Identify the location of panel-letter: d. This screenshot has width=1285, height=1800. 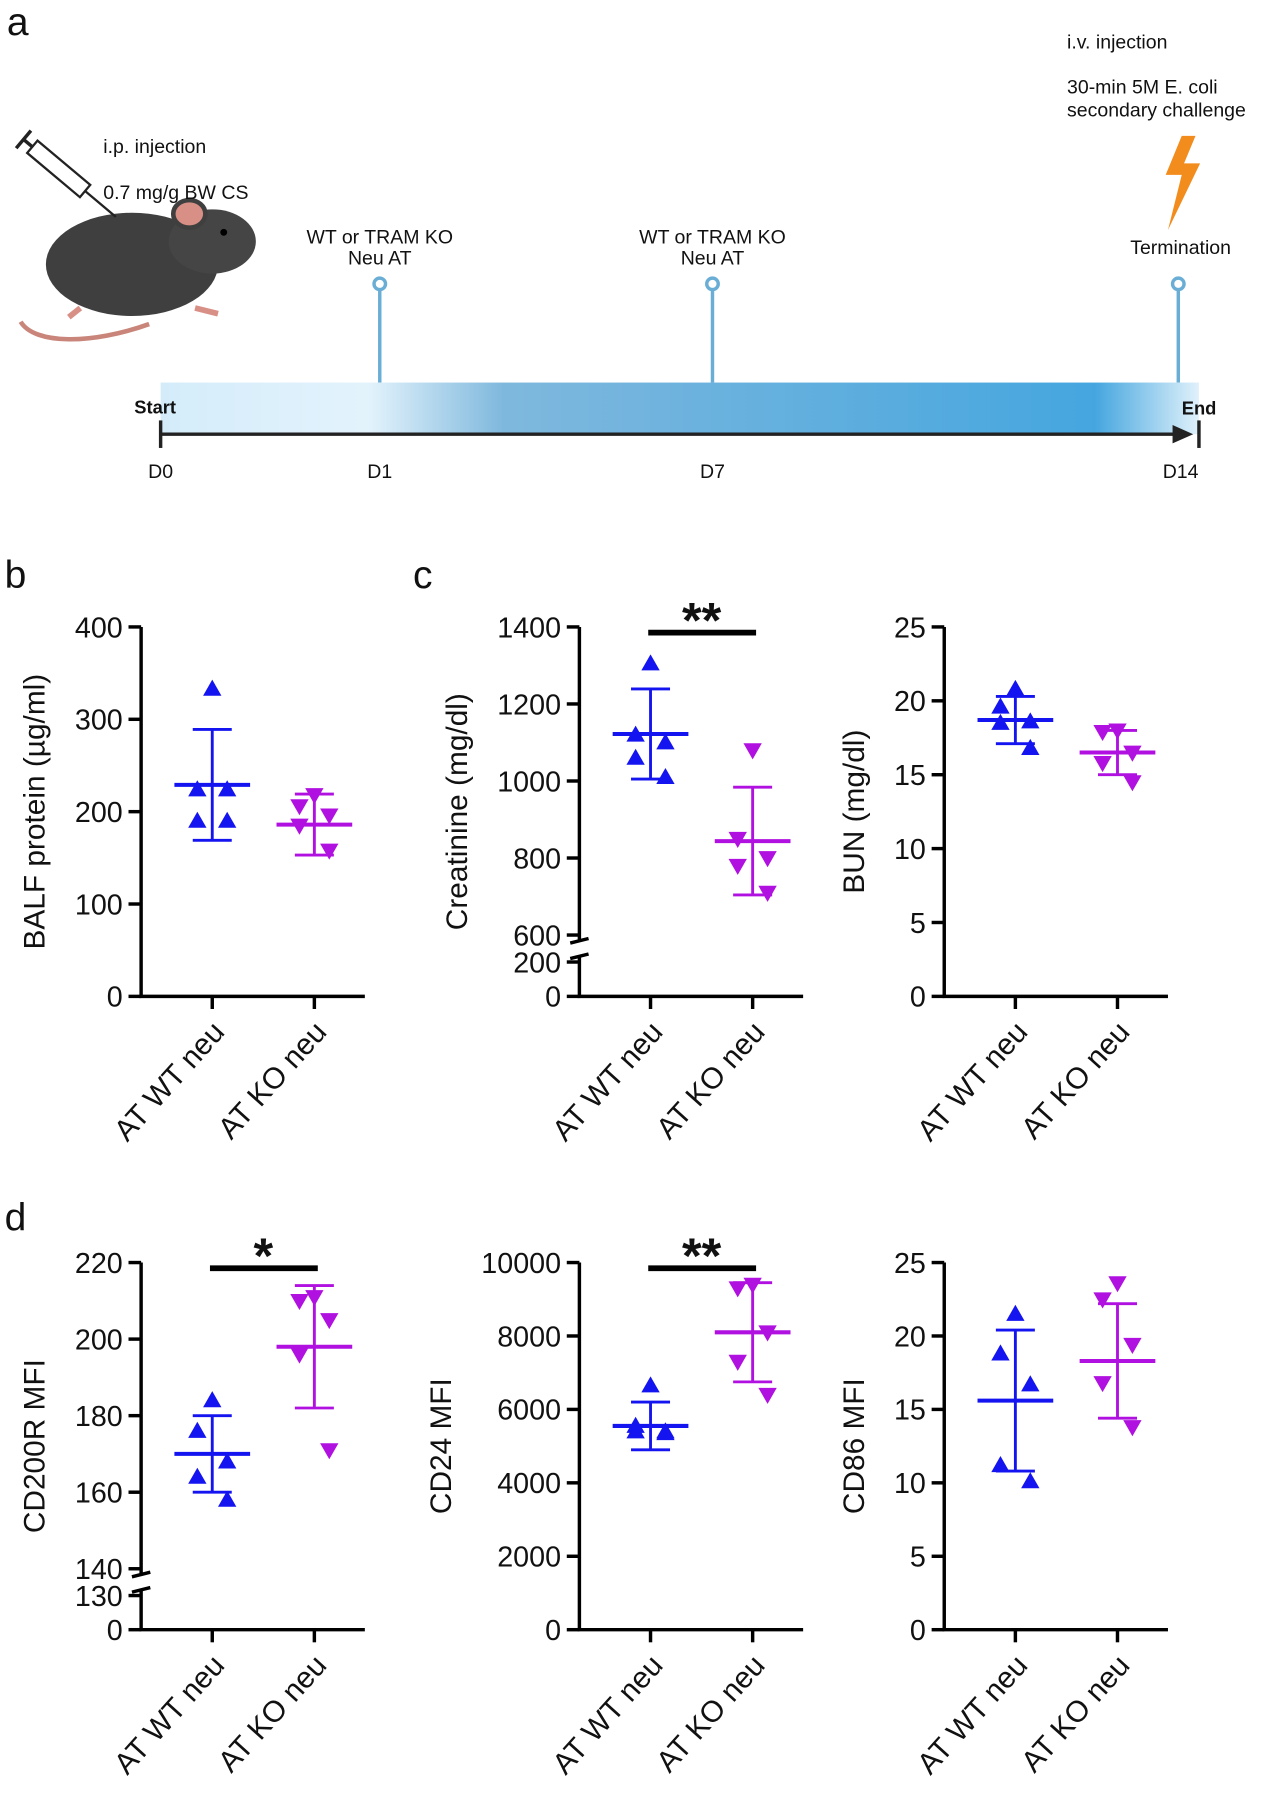
(16, 1217).